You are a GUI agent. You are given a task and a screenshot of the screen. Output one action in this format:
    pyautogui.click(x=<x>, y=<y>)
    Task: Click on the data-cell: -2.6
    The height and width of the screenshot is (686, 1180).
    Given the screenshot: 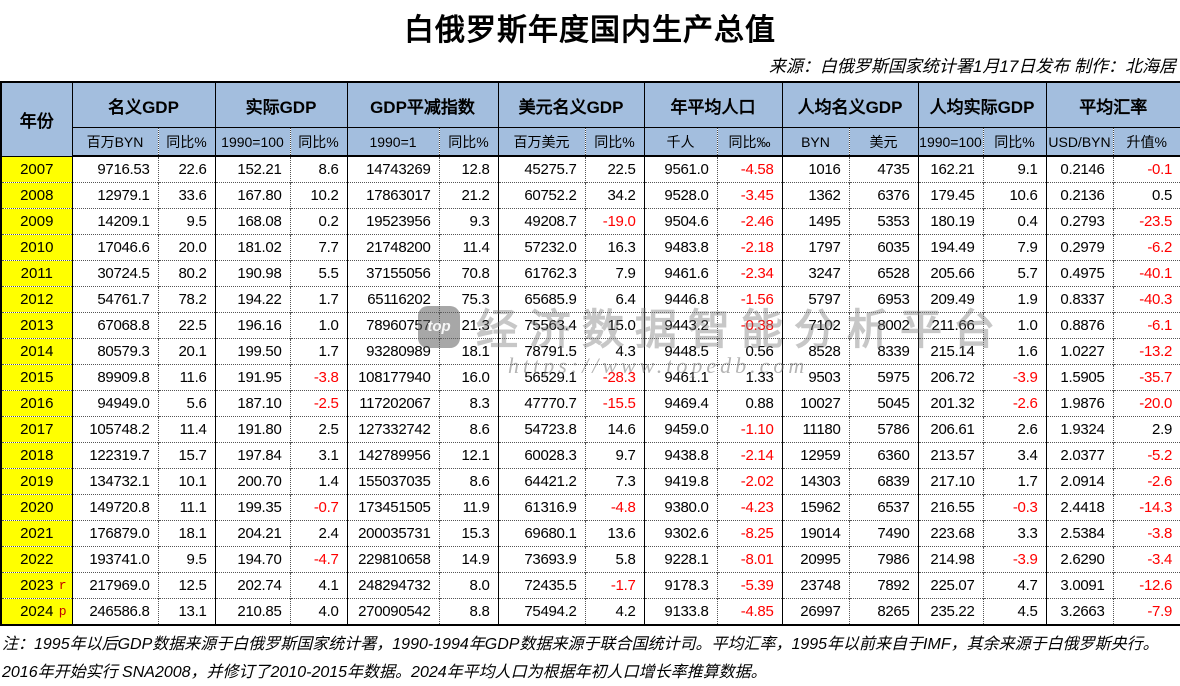 What is the action you would take?
    pyautogui.click(x=1146, y=481)
    